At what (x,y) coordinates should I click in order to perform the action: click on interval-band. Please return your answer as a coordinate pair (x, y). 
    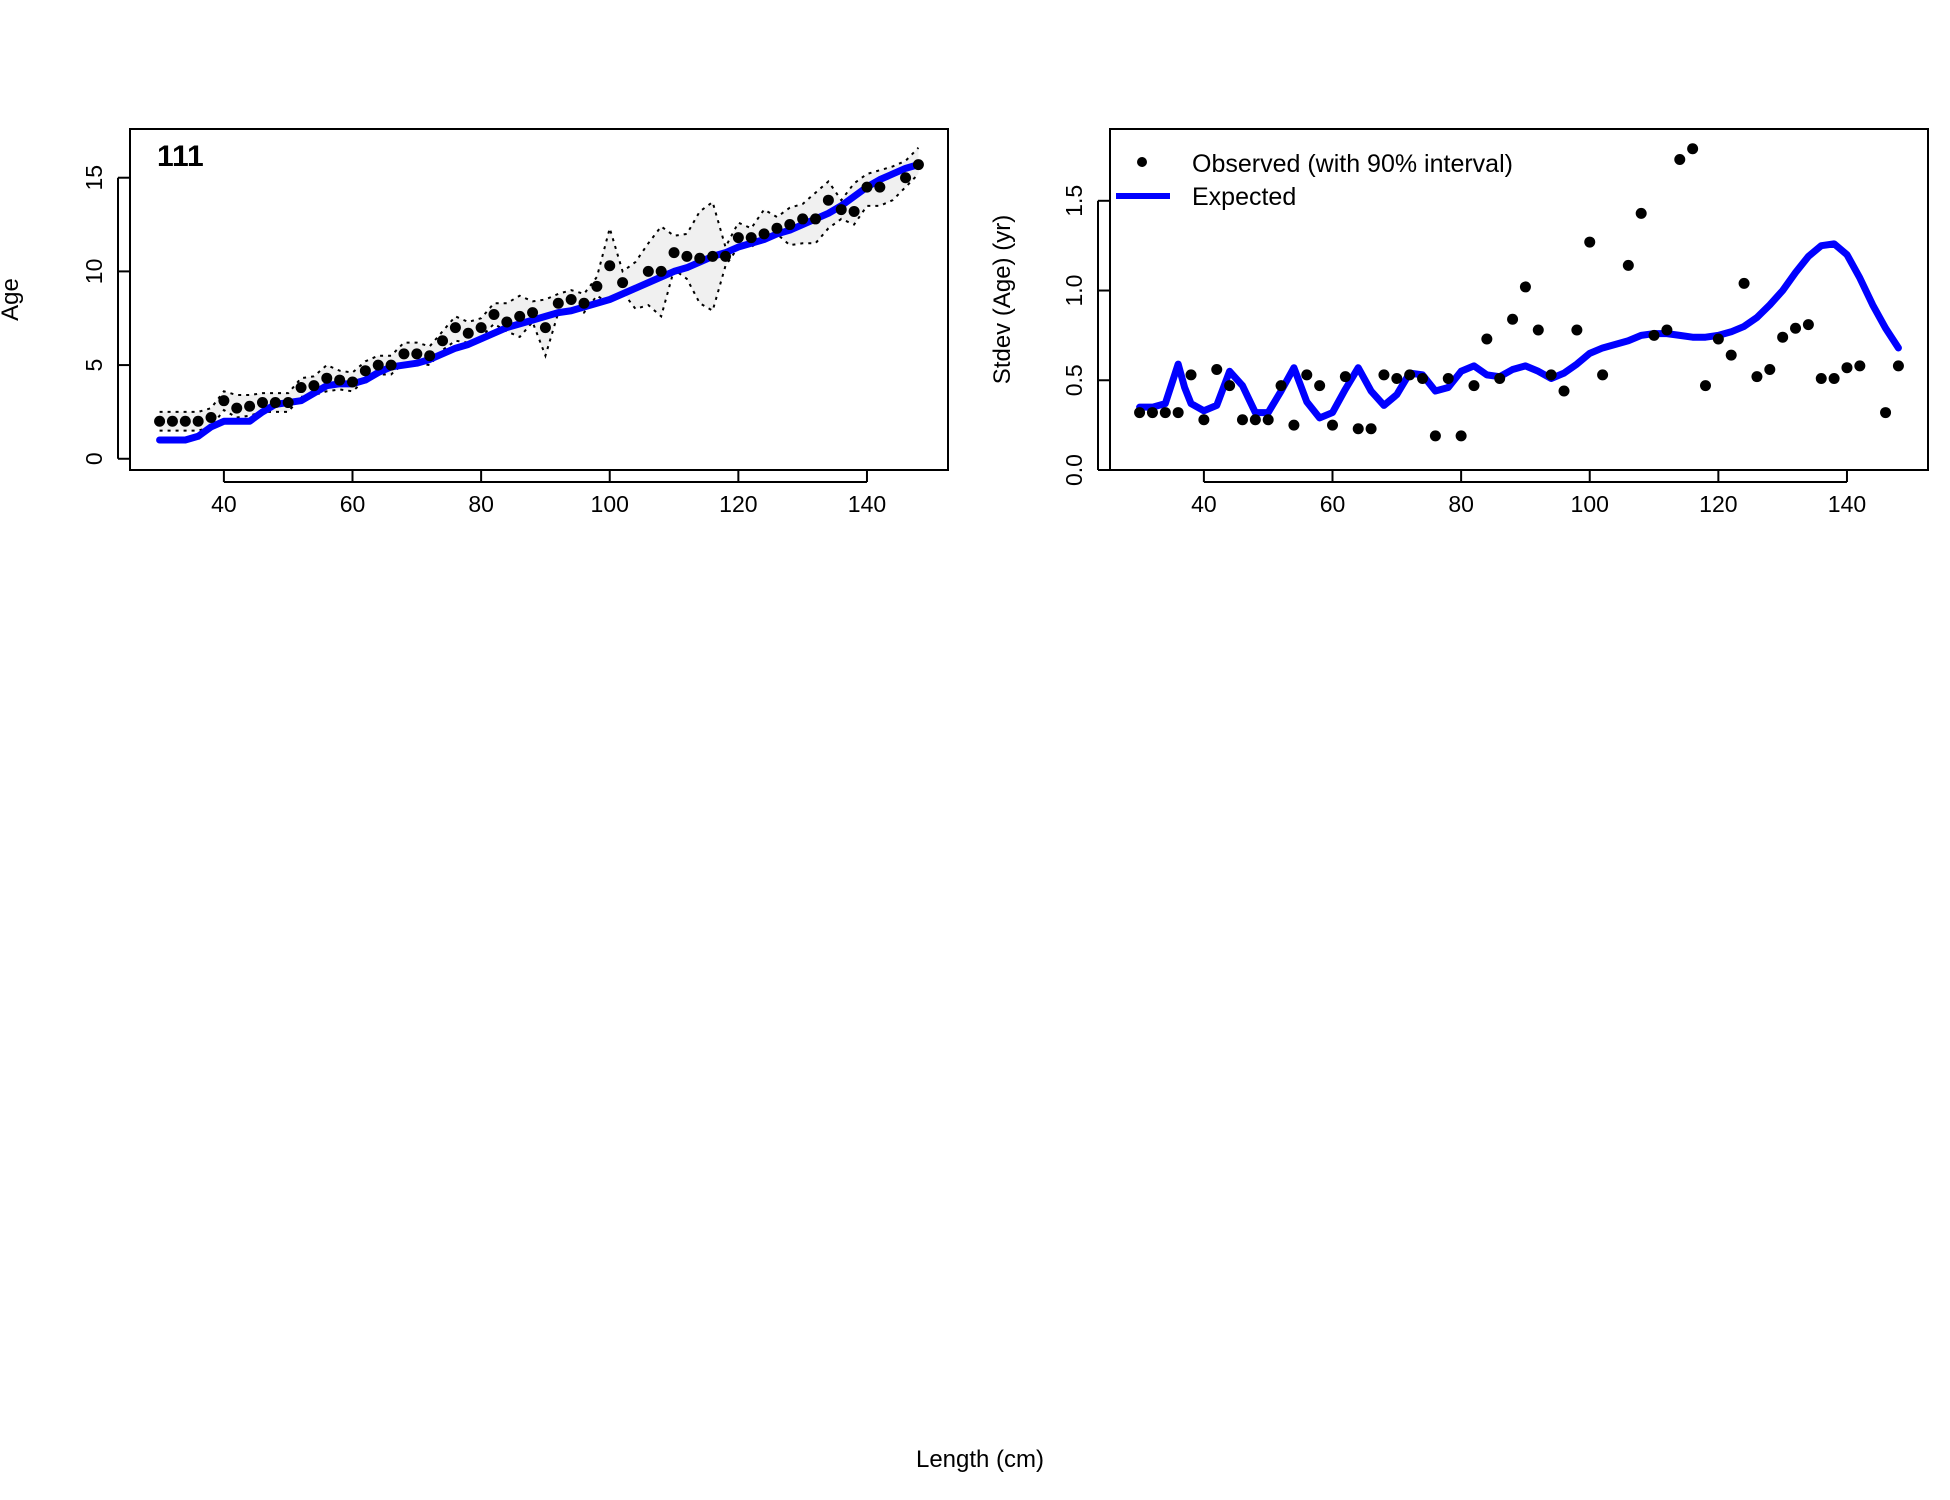
    Looking at the image, I should click on (539, 289).